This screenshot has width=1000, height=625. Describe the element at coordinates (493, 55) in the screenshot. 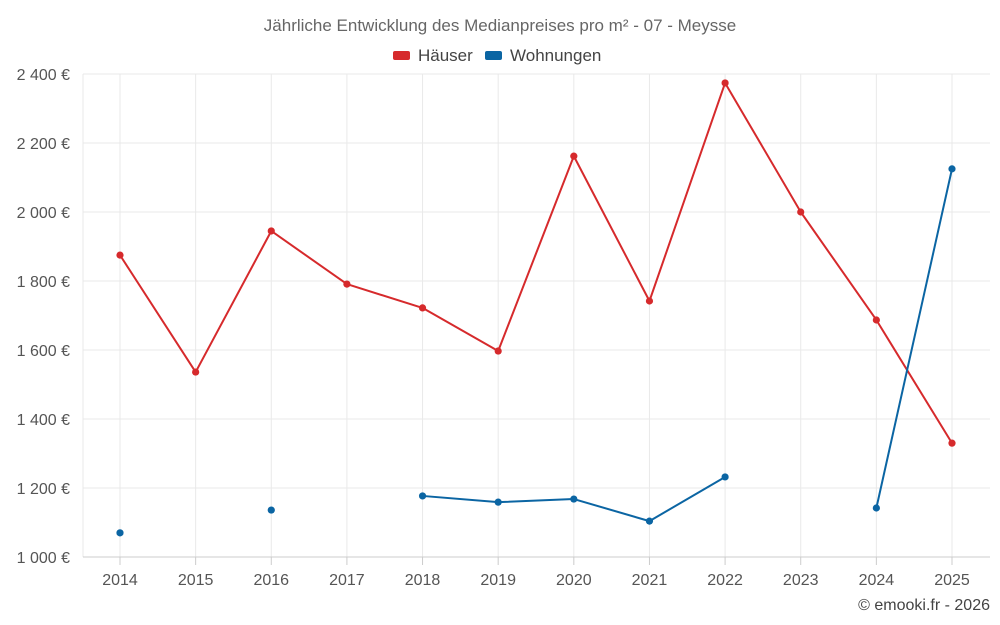

I see `legend-swatch-wohnungen` at that location.